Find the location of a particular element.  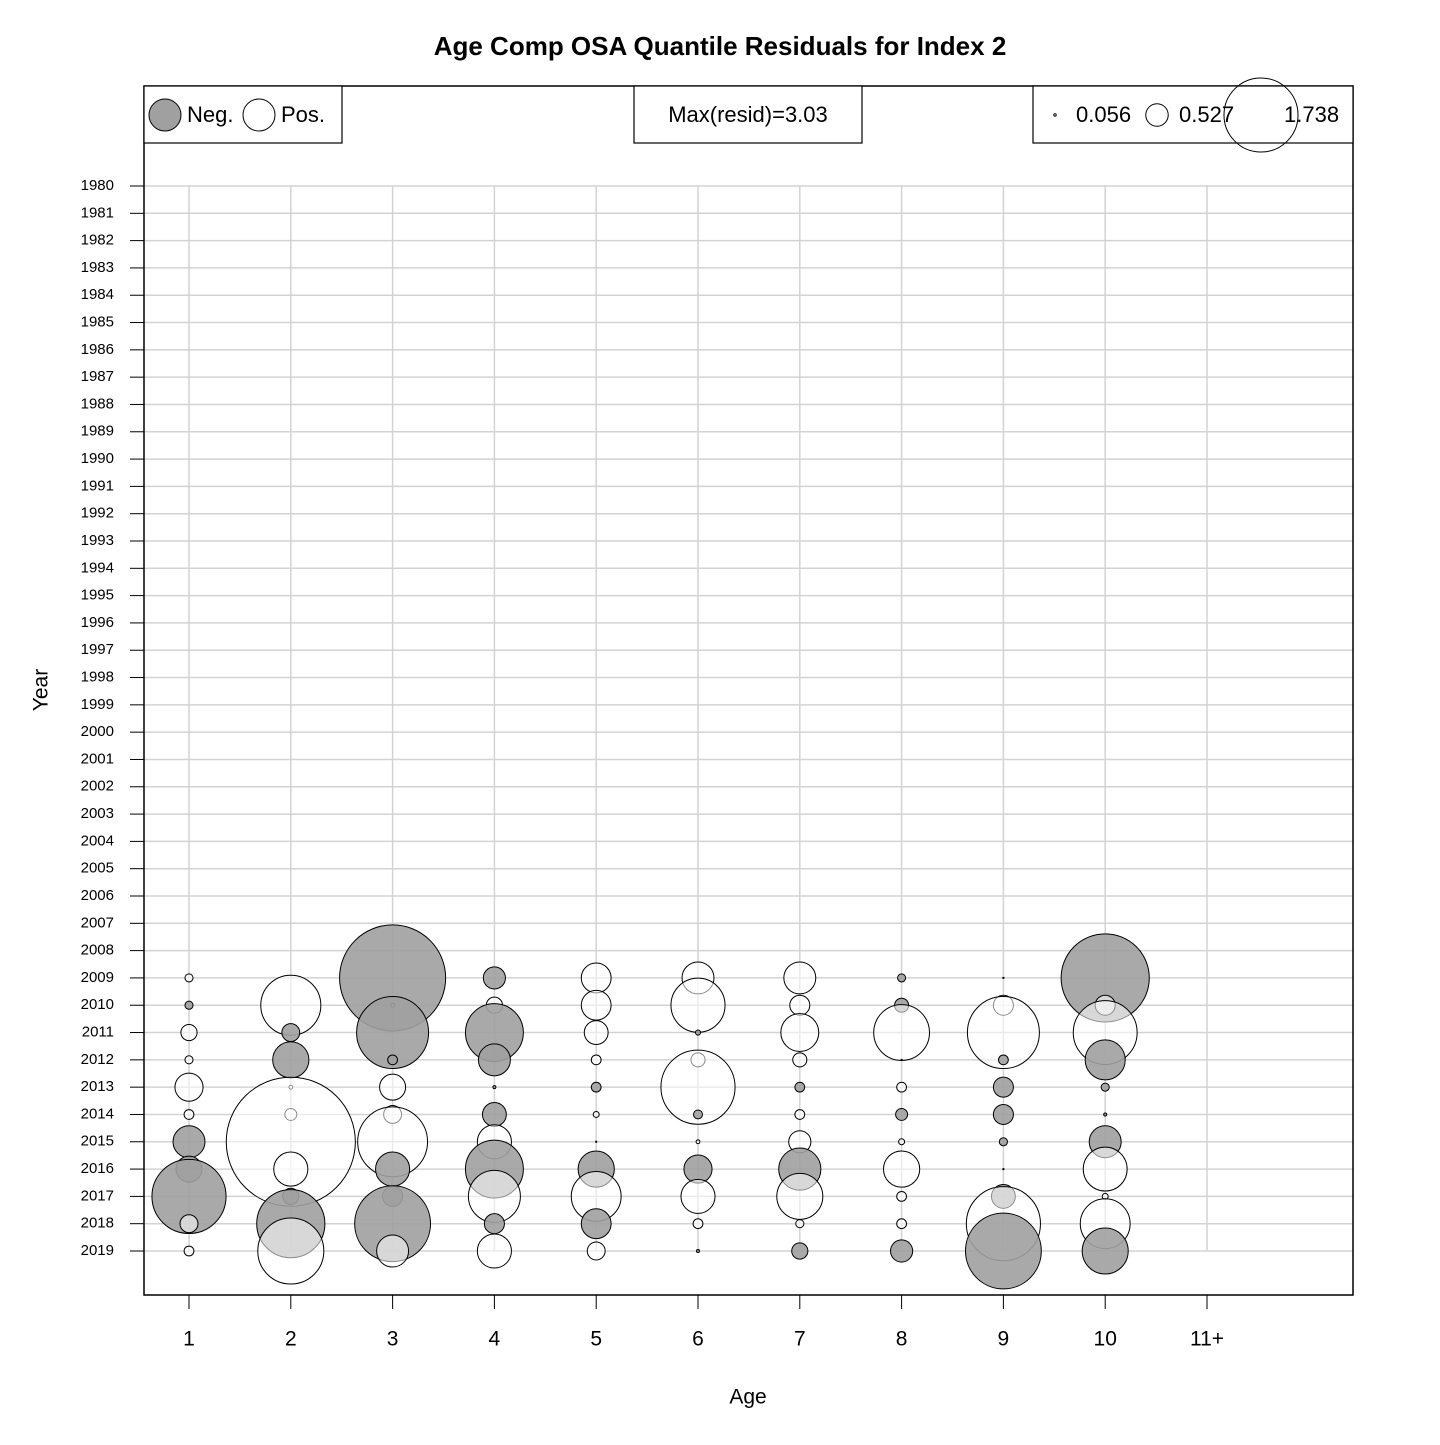

y-tick-label: 1985 is located at coordinates (97, 322).